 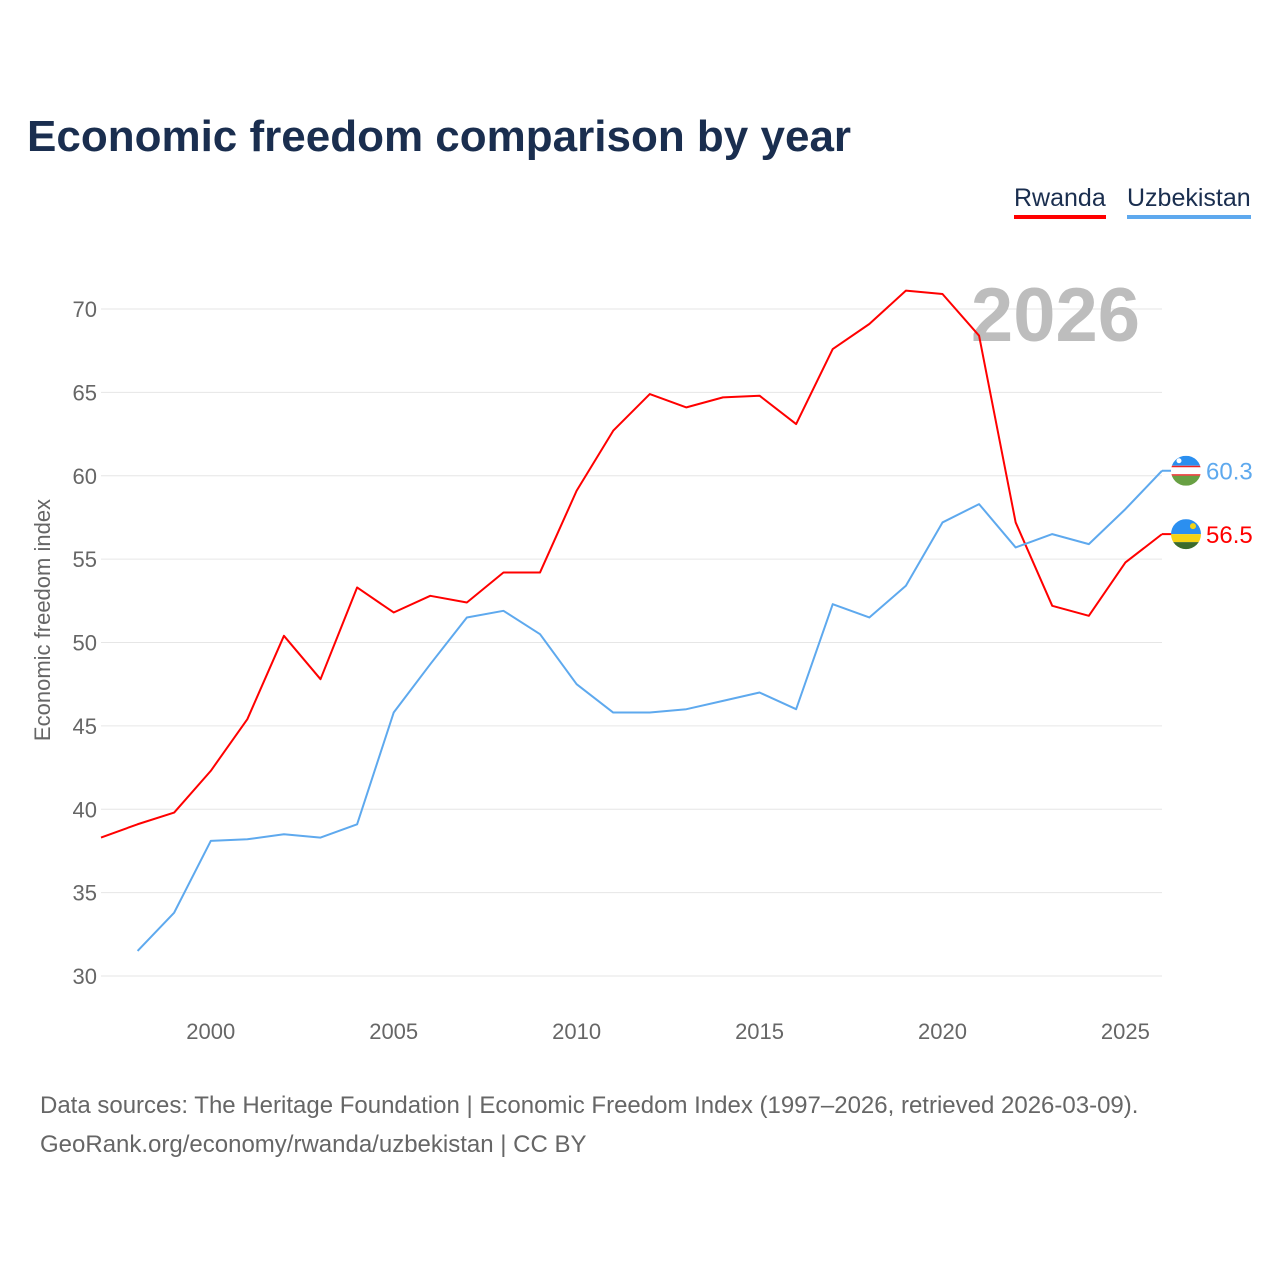 I want to click on y-tick-label: 35, so click(x=85, y=893).